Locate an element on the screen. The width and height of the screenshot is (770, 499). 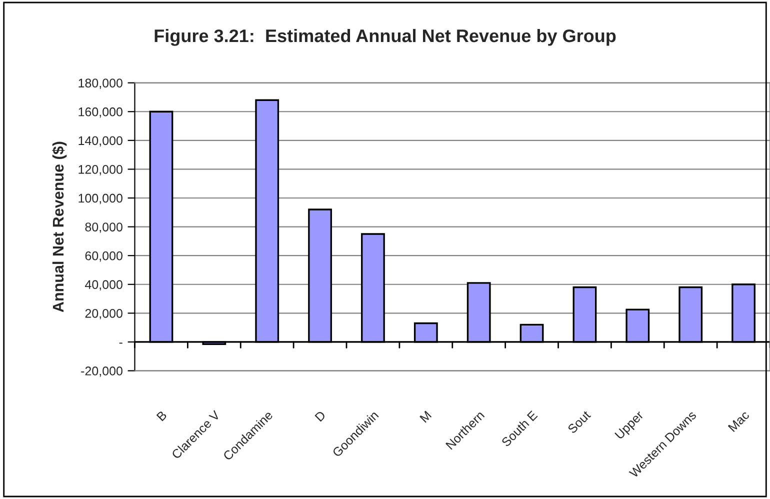
y-tick-label: 180,000 is located at coordinates (100, 83).